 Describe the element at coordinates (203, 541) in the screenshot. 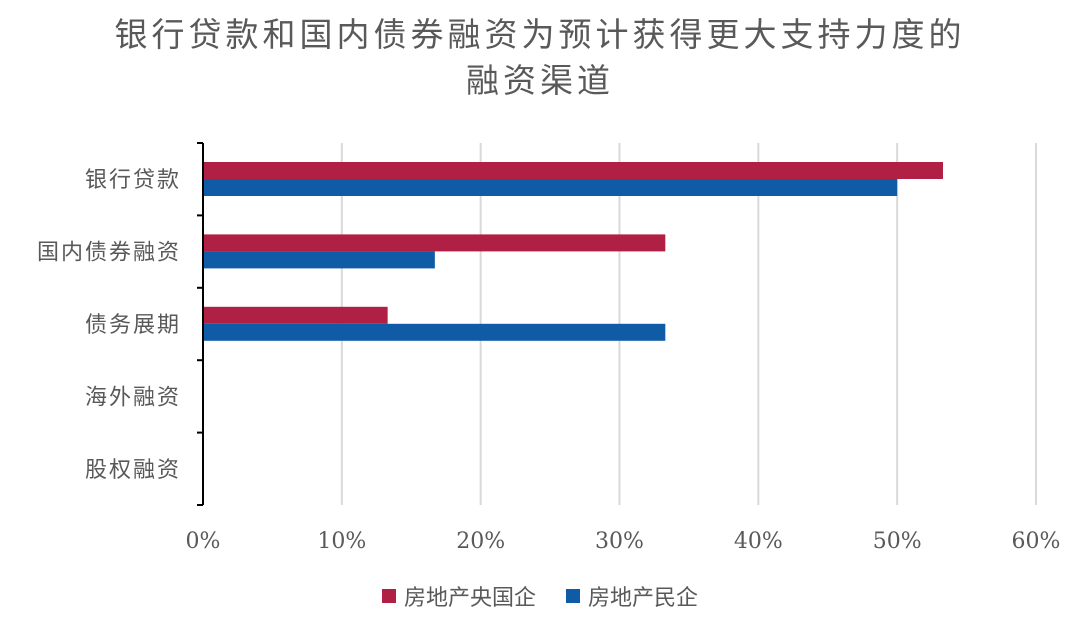

I see `x-tick-label: 0%` at that location.